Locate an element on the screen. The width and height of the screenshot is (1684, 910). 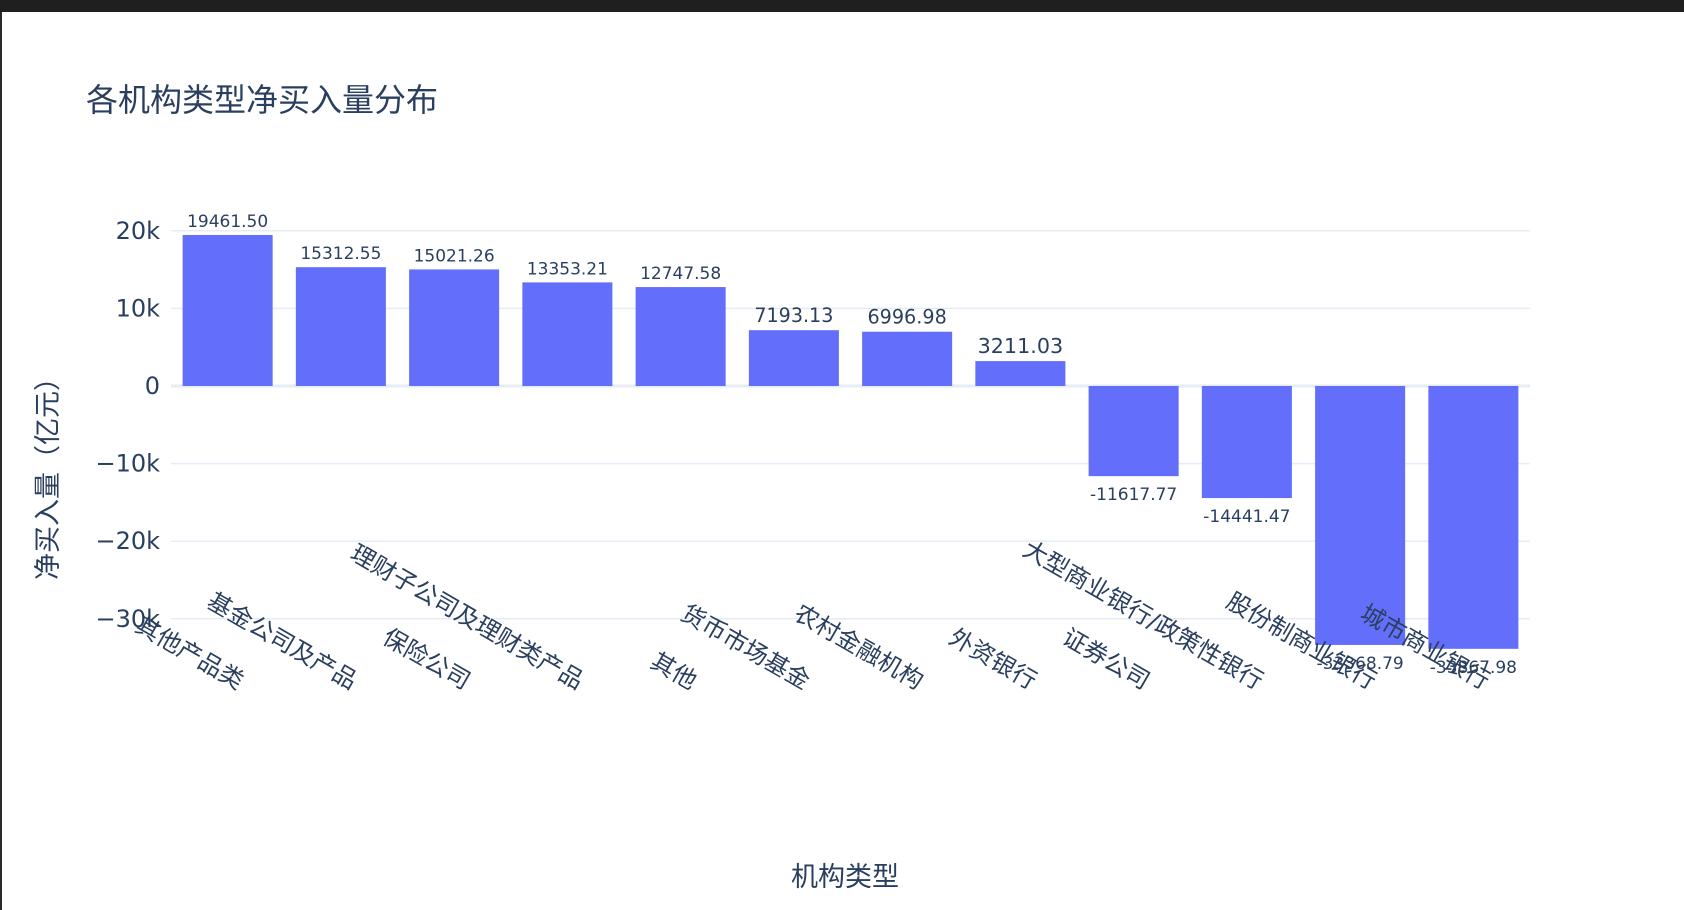
bar-value-label: -11617.77 is located at coordinates (1133, 495).